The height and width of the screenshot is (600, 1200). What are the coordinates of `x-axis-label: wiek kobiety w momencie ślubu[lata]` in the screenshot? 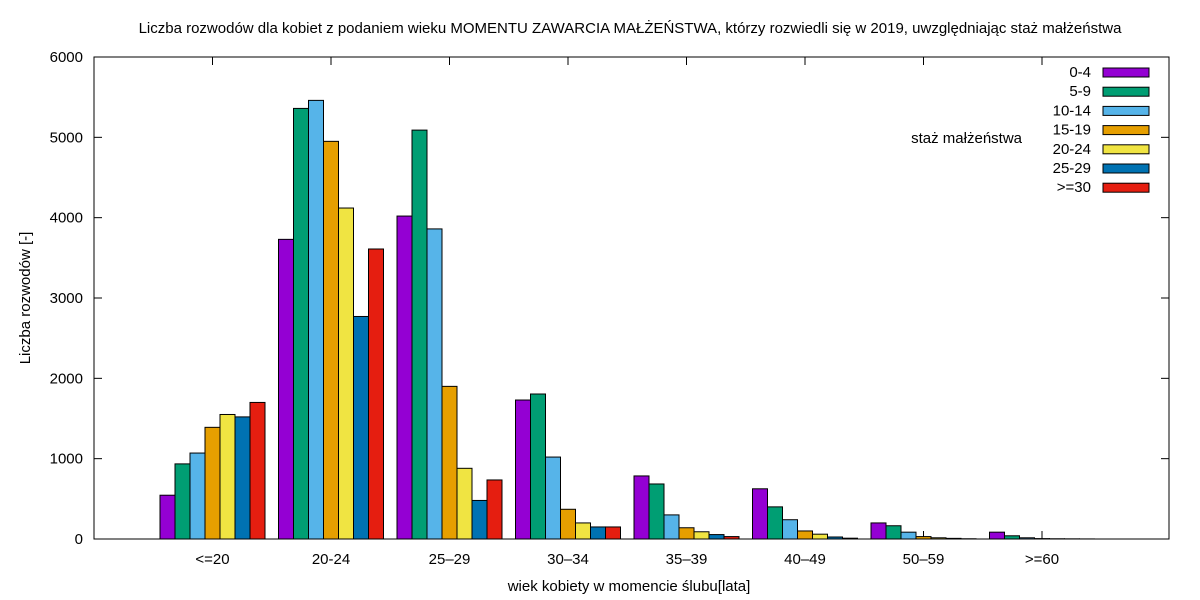 It's located at (629, 586).